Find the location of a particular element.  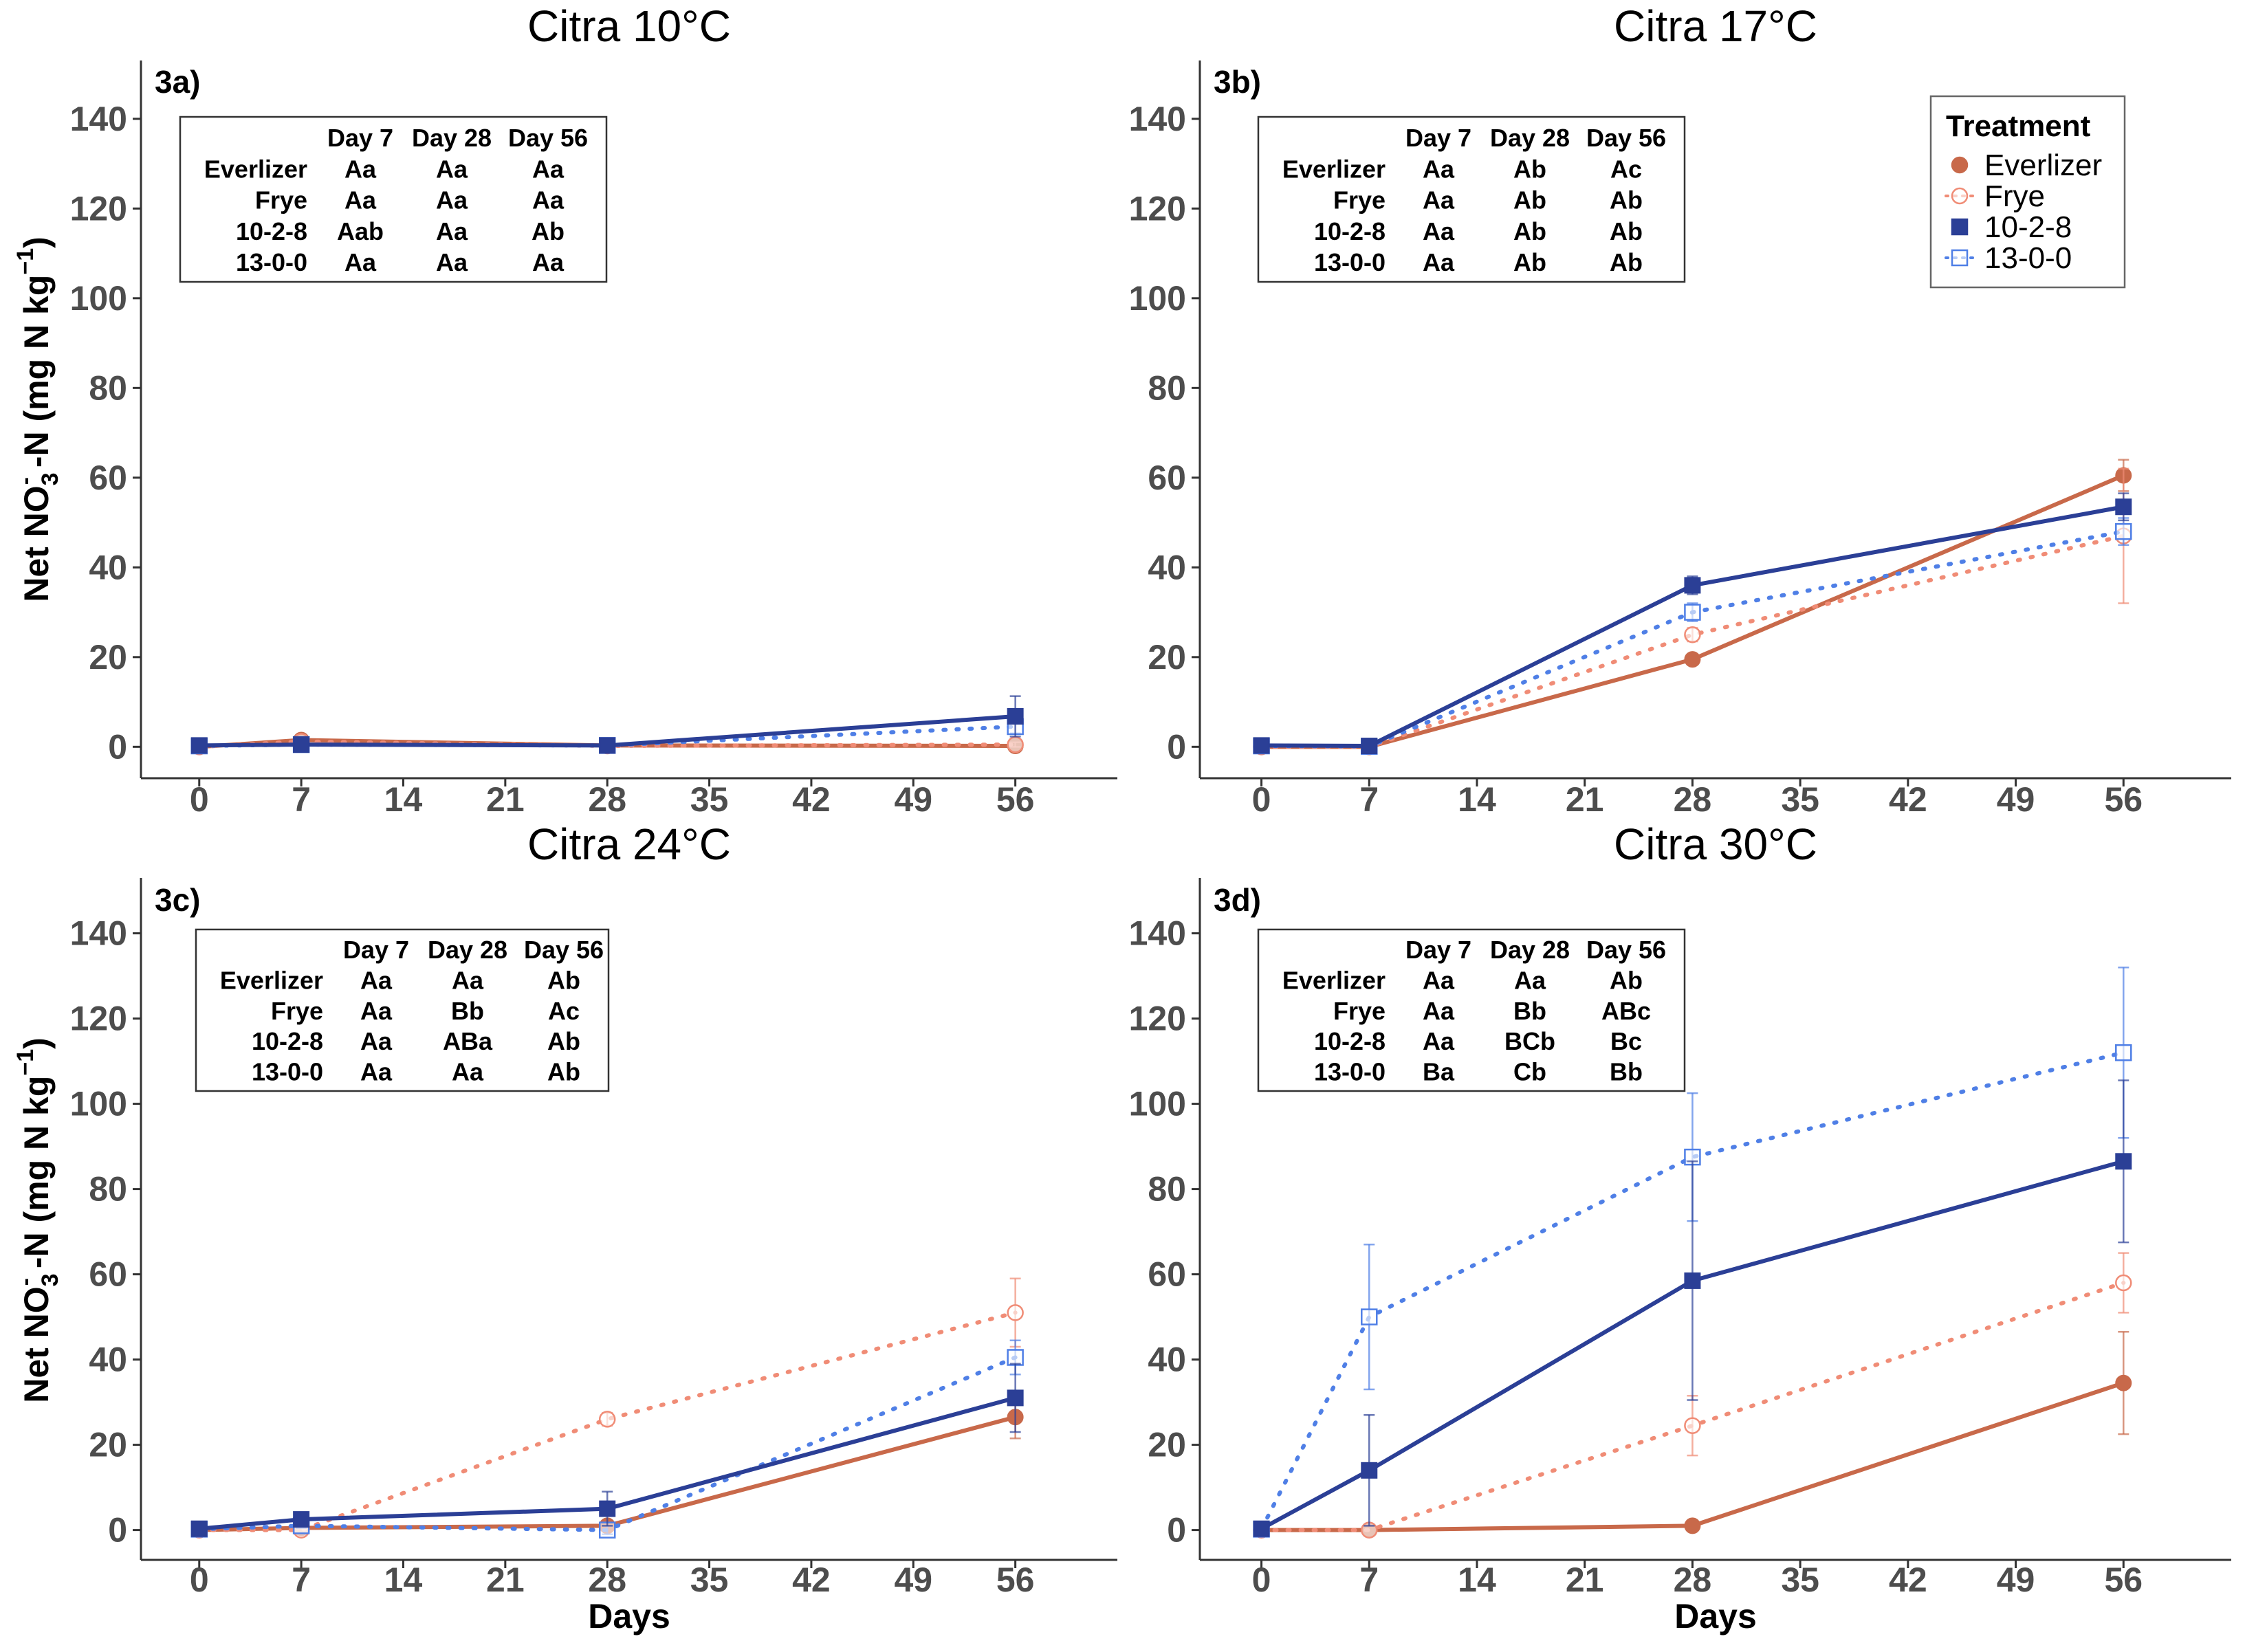

panel-title: Citra 17°C is located at coordinates (1715, 26).